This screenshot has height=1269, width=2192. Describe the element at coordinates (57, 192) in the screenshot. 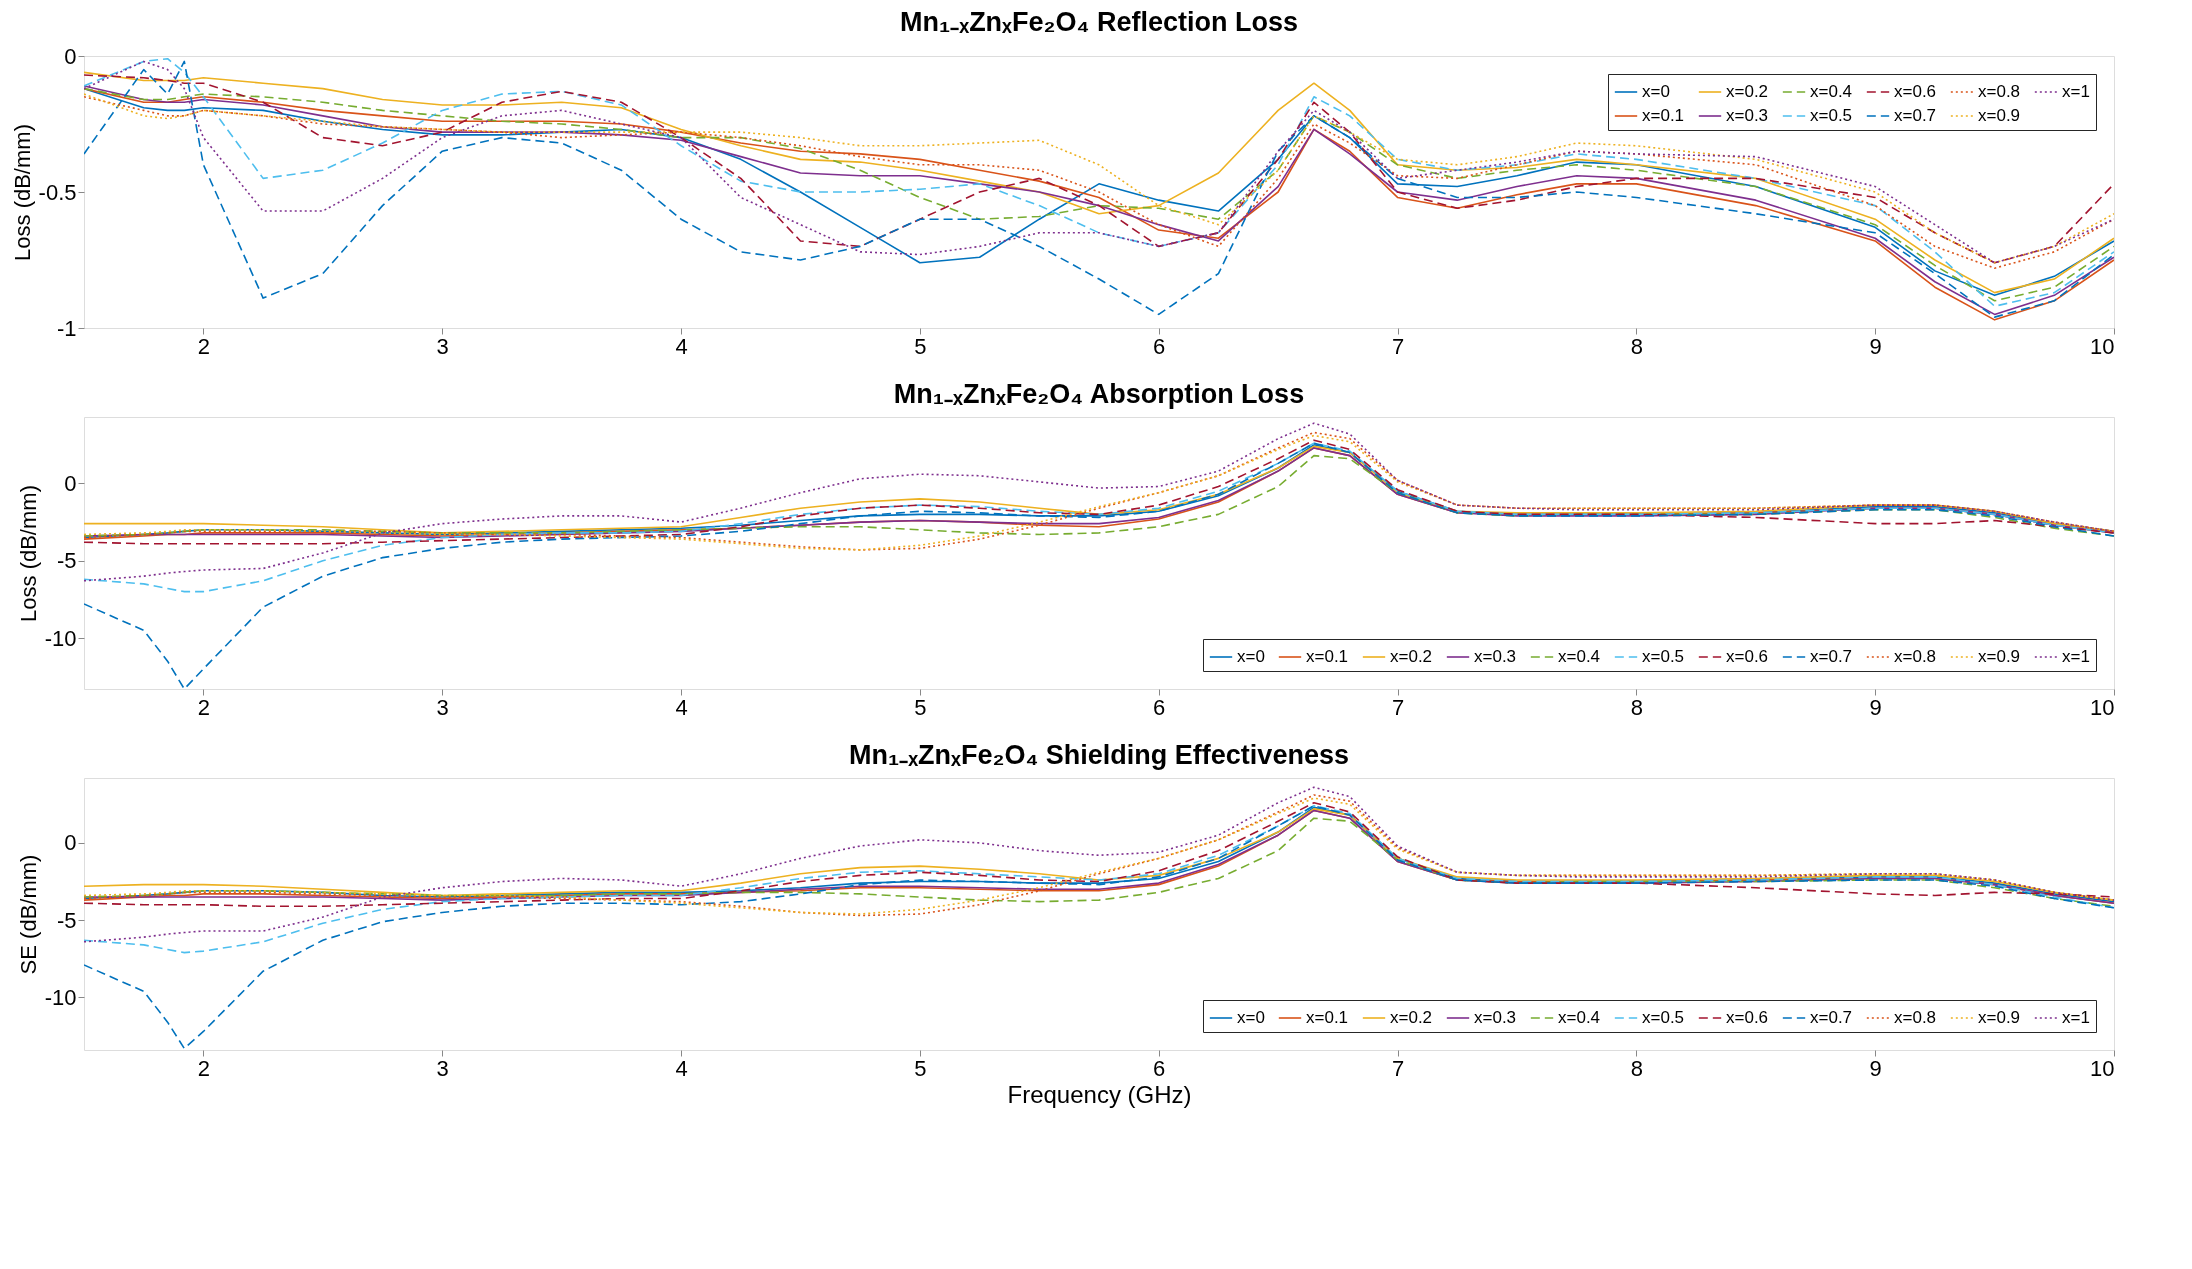

I see `y-tick-label: -0.5` at that location.